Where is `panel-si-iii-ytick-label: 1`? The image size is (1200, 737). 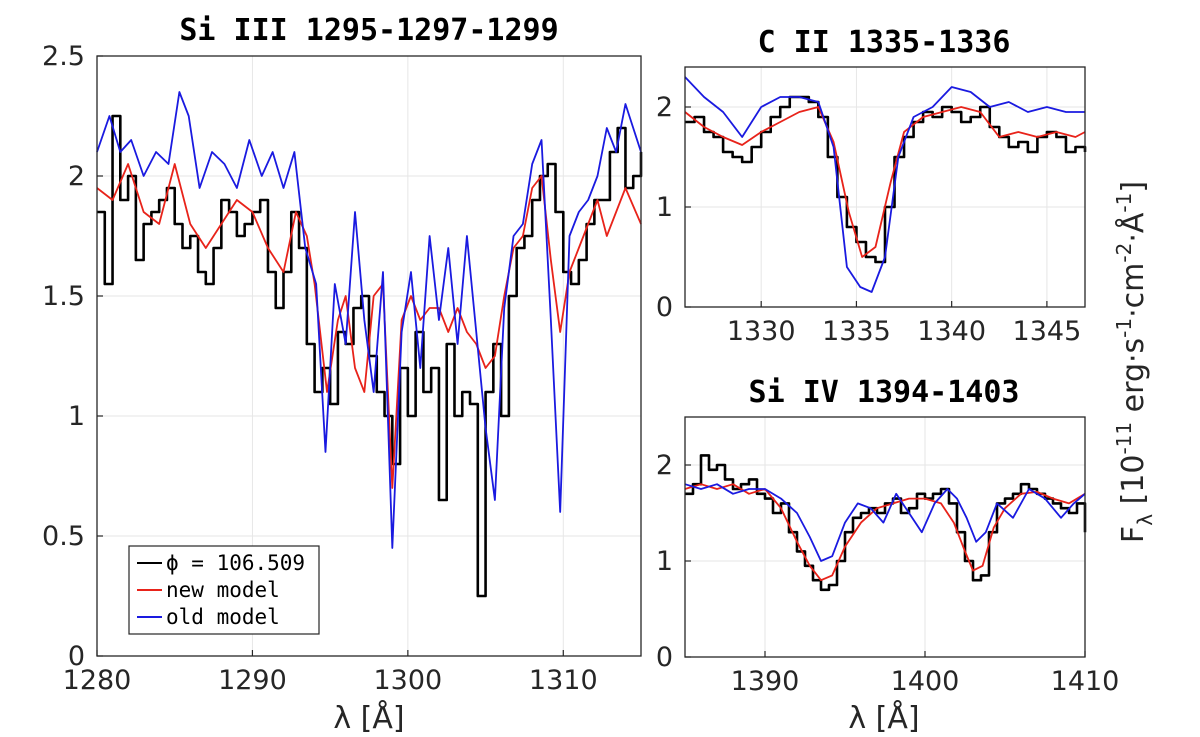
panel-si-iii-ytick-label: 1 is located at coordinates (76, 416).